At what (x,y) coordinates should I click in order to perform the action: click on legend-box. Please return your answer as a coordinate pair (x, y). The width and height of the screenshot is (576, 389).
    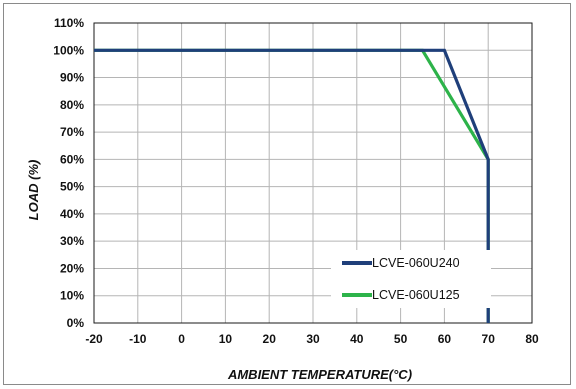
    Looking at the image, I should click on (411, 279).